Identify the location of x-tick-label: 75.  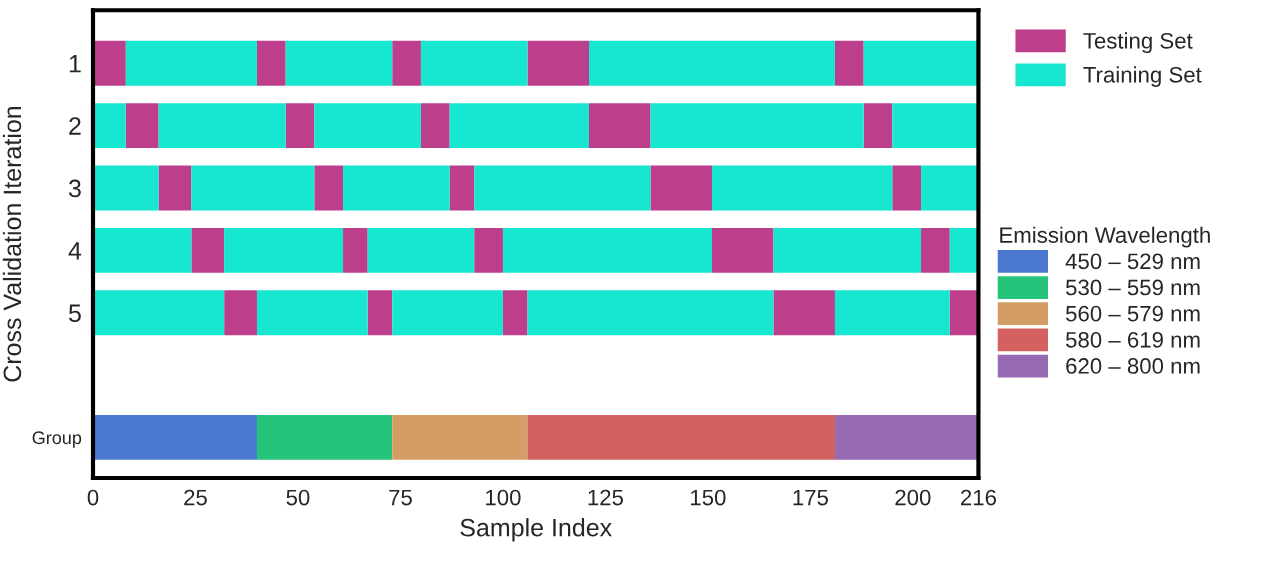
(400, 497).